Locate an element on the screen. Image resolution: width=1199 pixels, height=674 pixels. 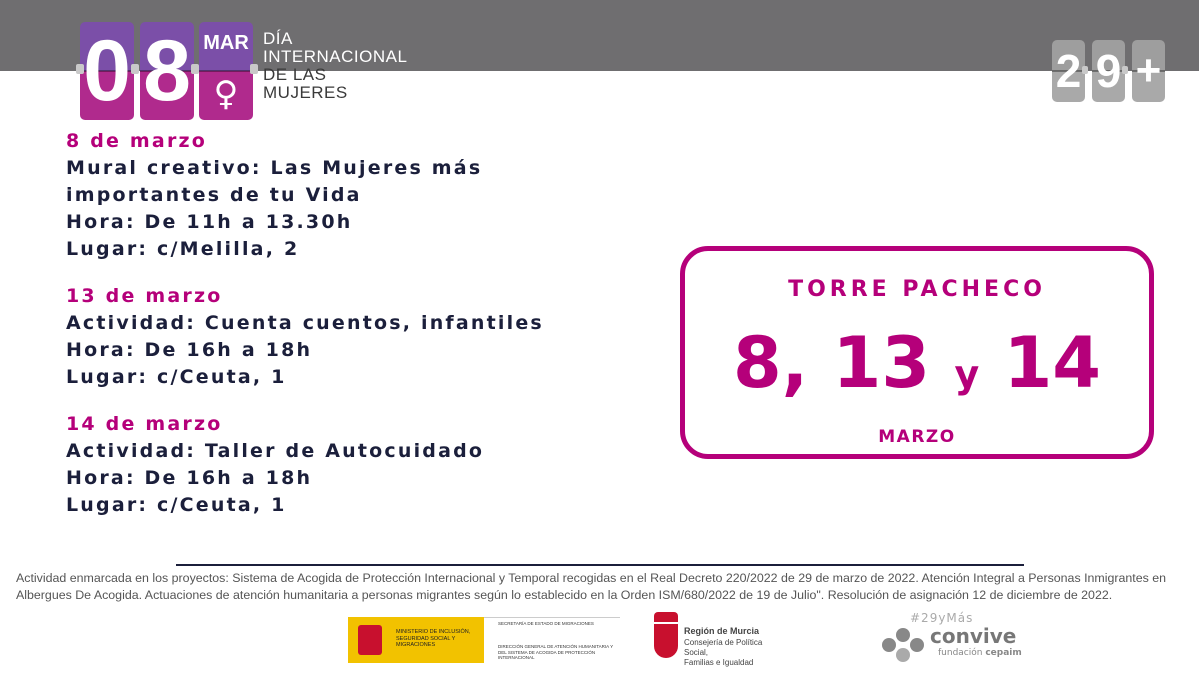
day-tile-2: 8 is located at coordinates (167, 71).